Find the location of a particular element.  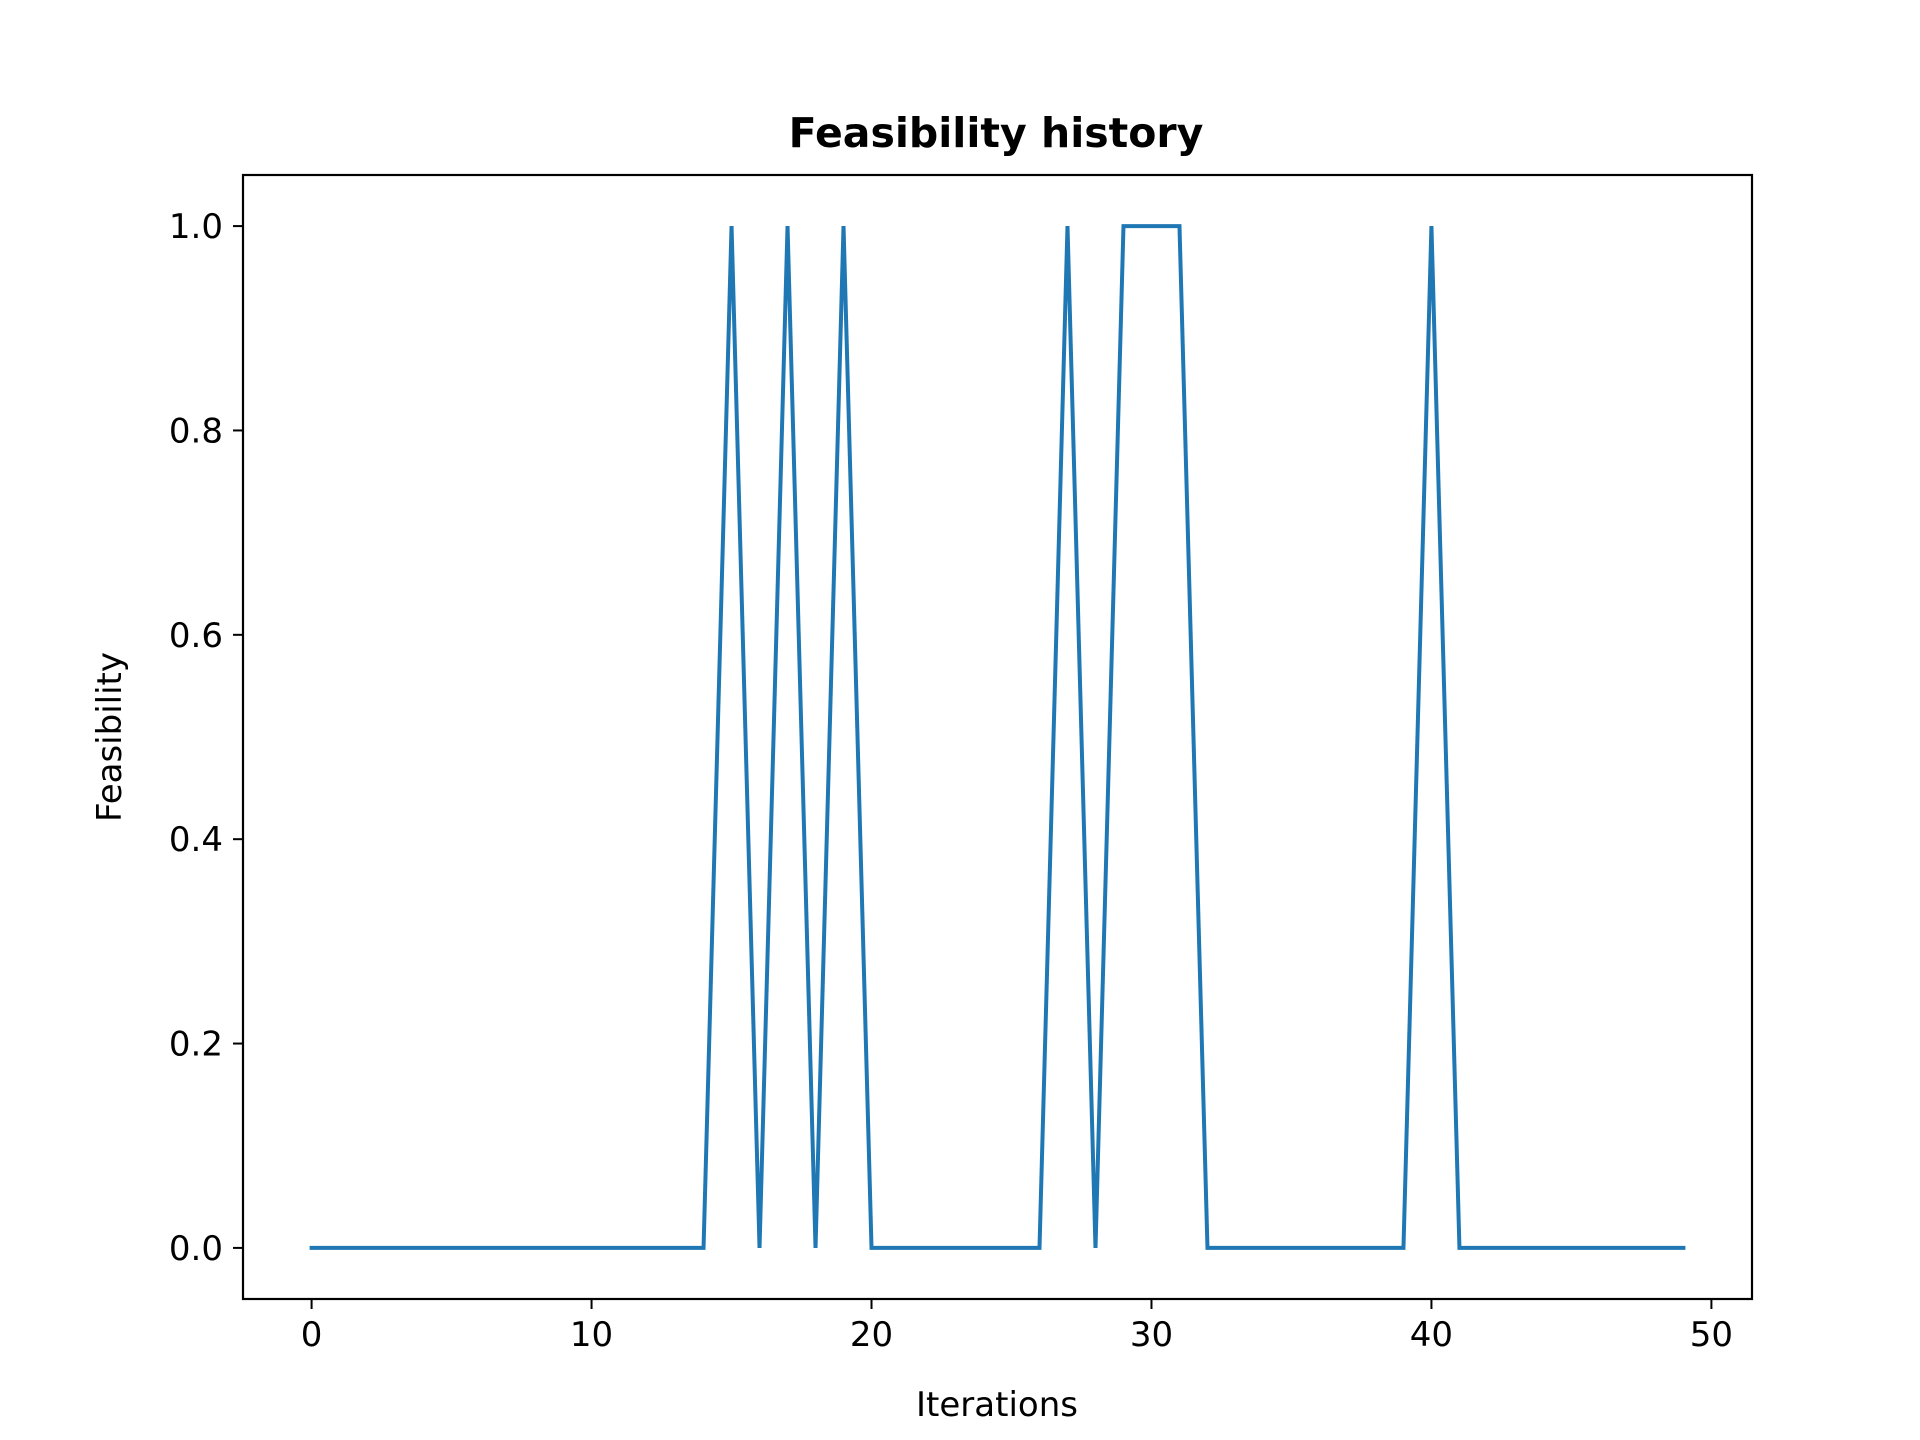

y-tick-label: 0.8 is located at coordinates (196, 431).